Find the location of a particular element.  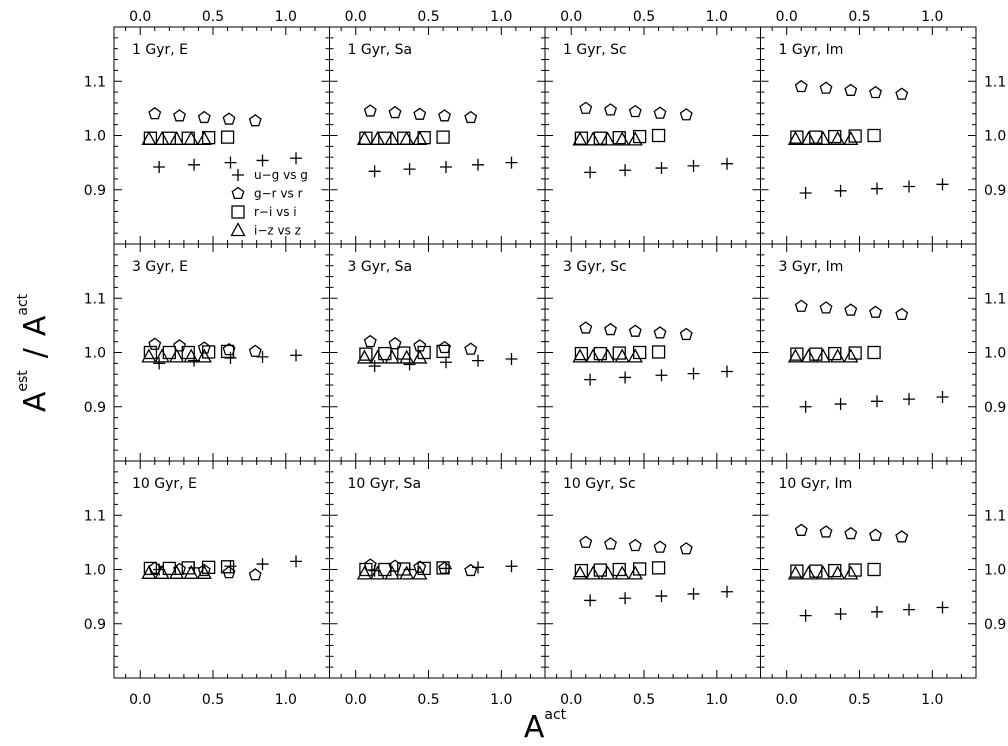

y-tick-label-right: 1.0 is located at coordinates (995, 354).